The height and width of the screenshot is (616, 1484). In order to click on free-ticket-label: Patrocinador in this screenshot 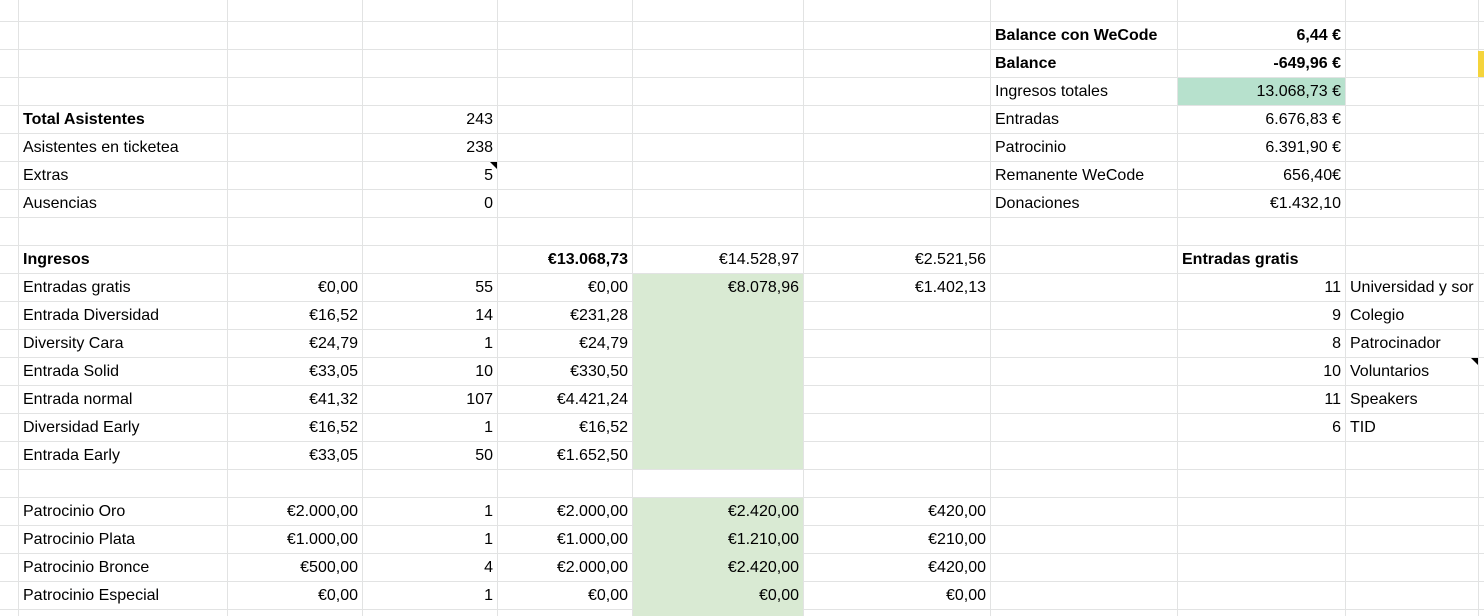, I will do `click(1395, 343)`.